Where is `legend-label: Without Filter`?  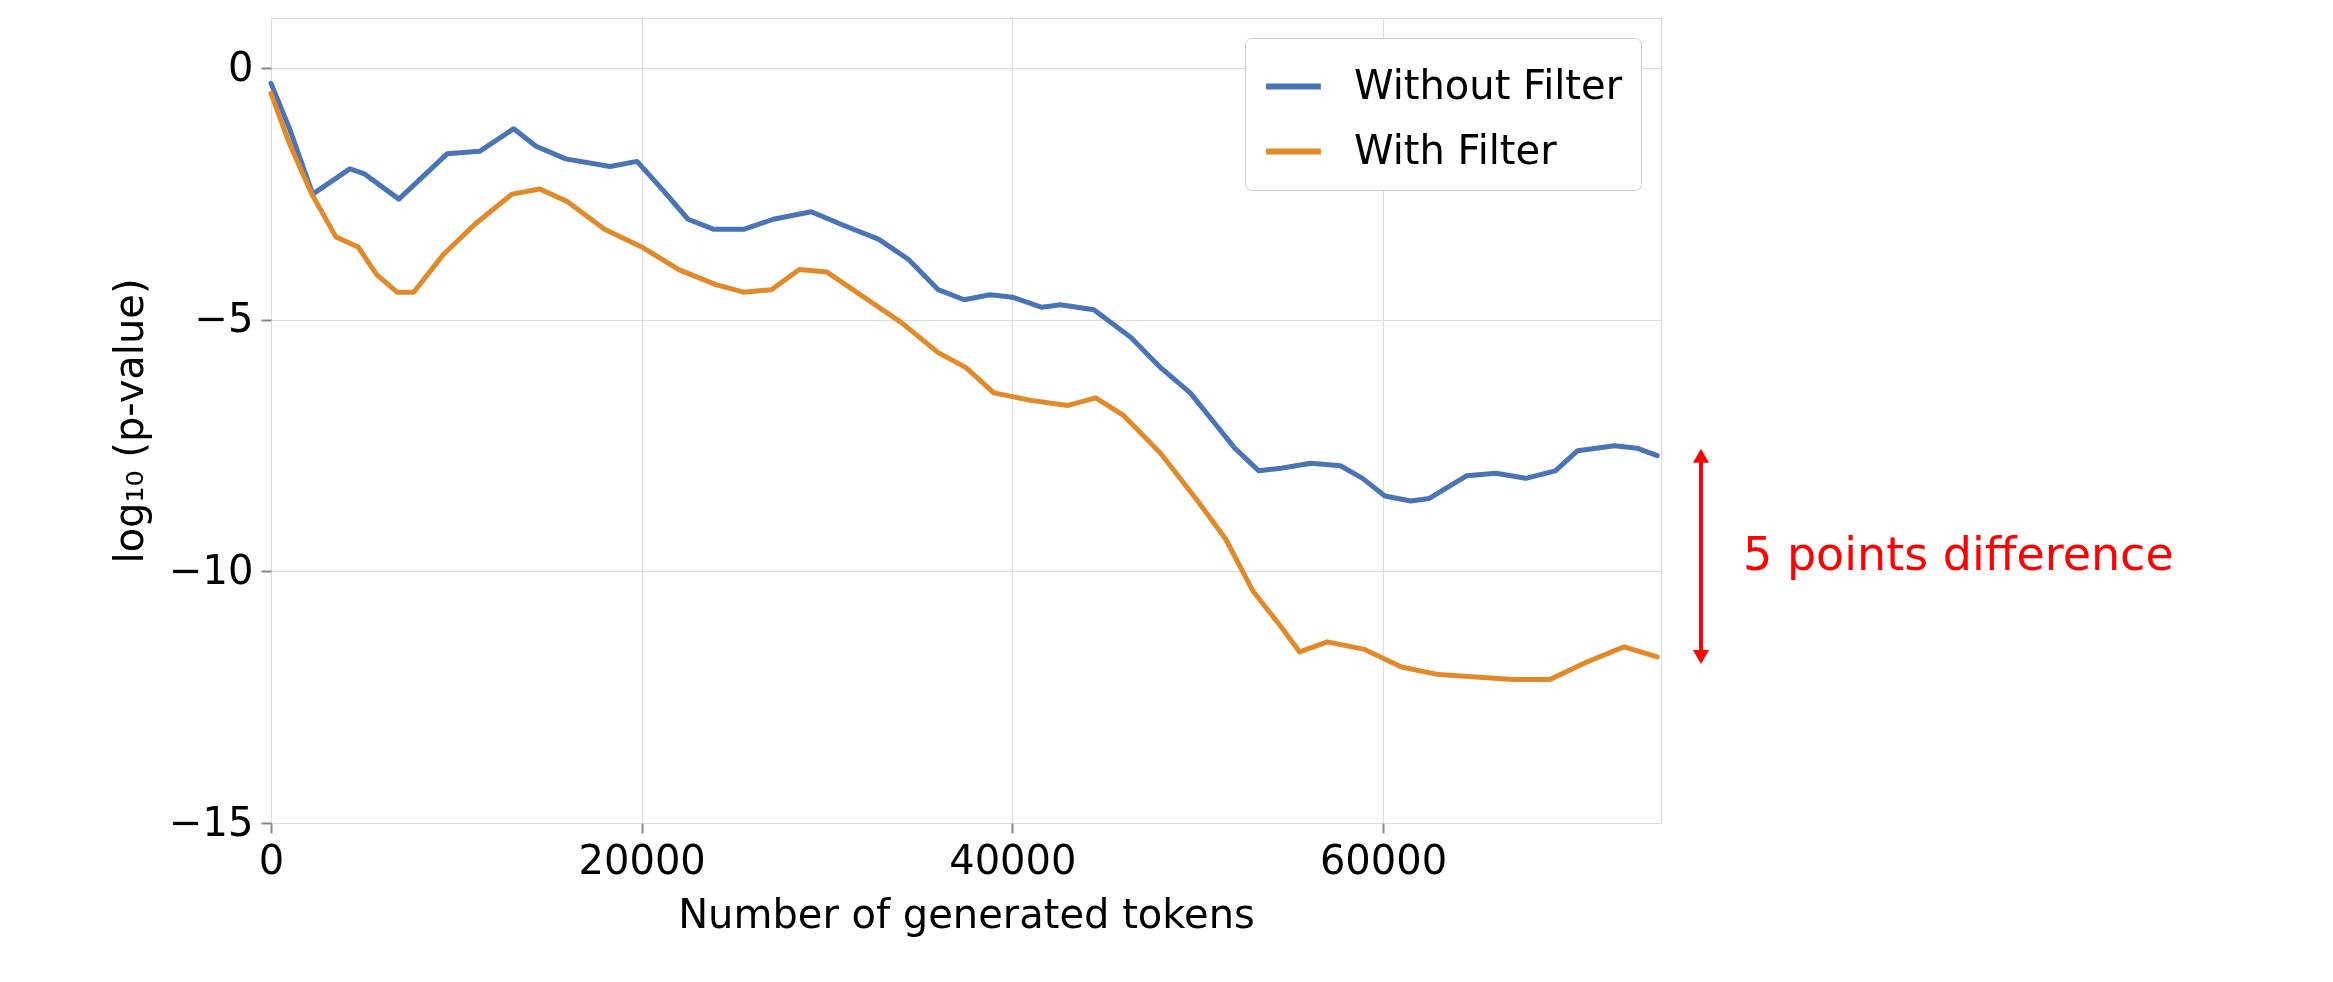
legend-label: Without Filter is located at coordinates (1488, 84).